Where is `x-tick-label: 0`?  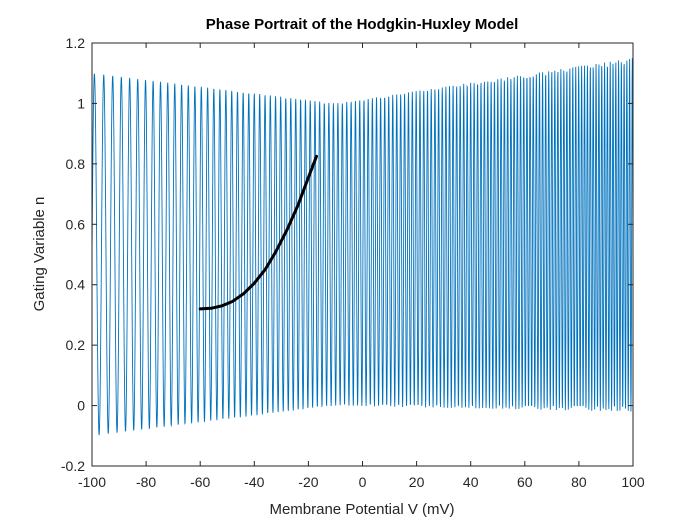
x-tick-label: 0 is located at coordinates (363, 482).